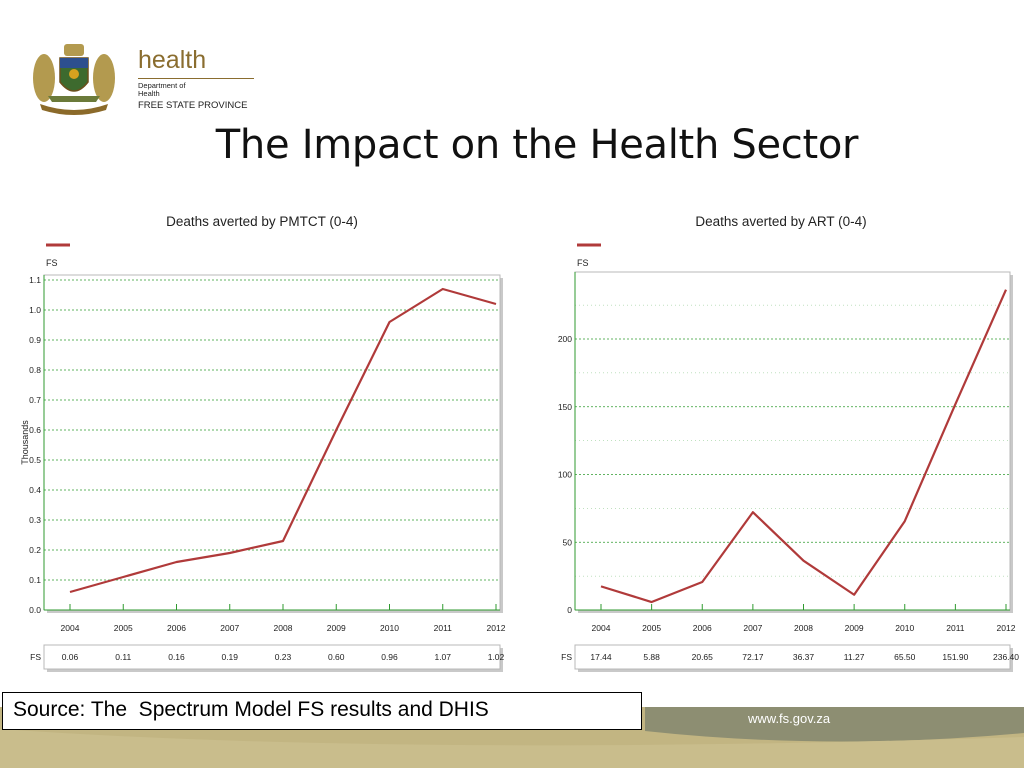 The height and width of the screenshot is (768, 1024). Describe the element at coordinates (565, 339) in the screenshot. I see `y-tick-label: 200` at that location.